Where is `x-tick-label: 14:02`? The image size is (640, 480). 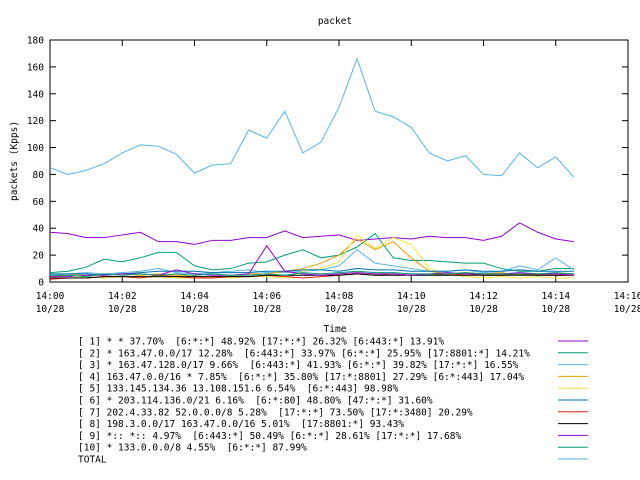 x-tick-label: 14:02 is located at coordinates (122, 296).